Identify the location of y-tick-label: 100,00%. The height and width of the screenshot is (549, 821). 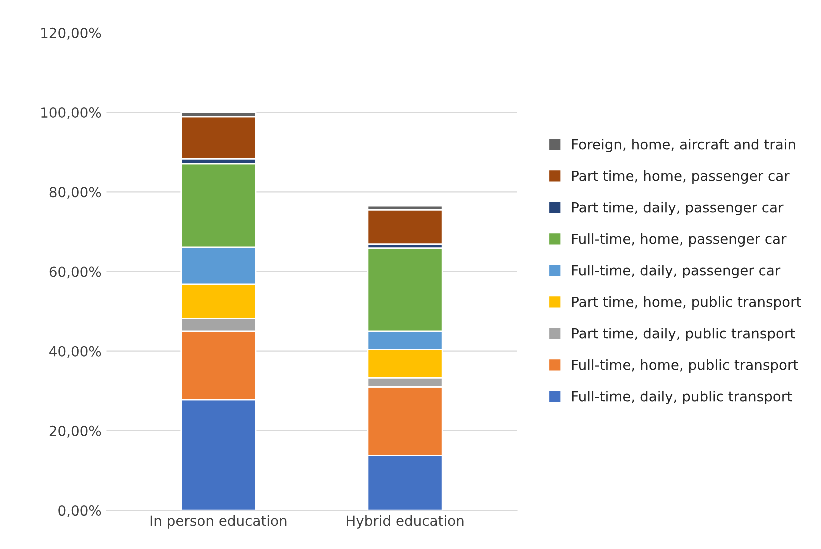
(72, 114).